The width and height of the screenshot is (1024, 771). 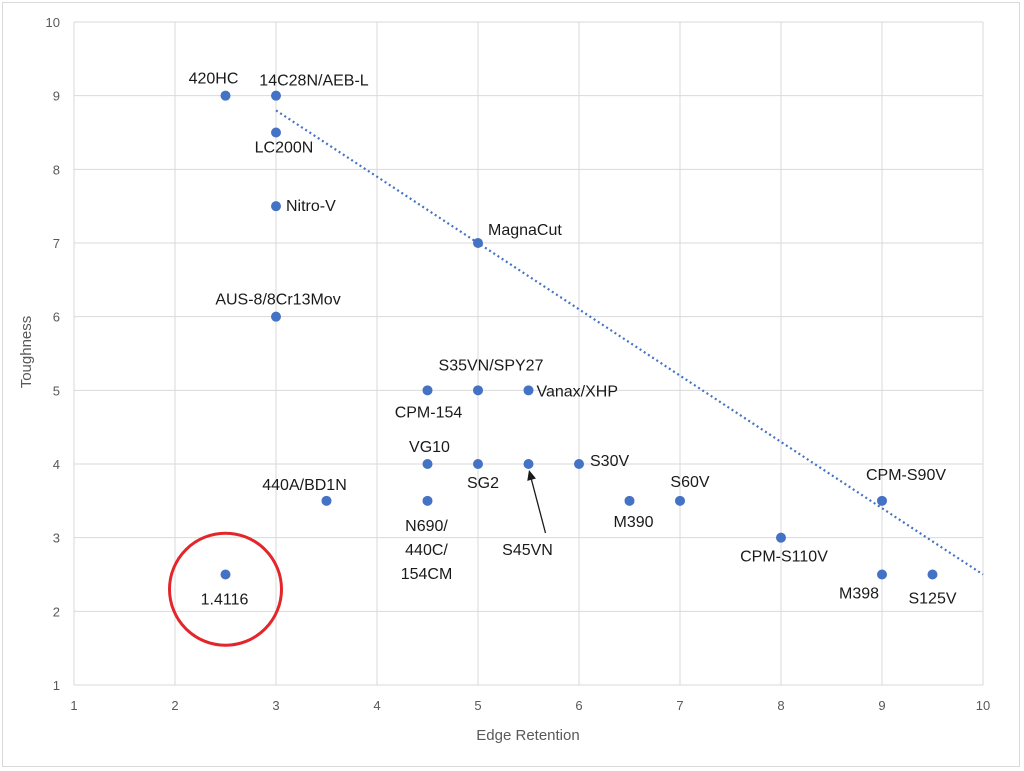 I want to click on arrow-shaft, so click(x=538, y=504).